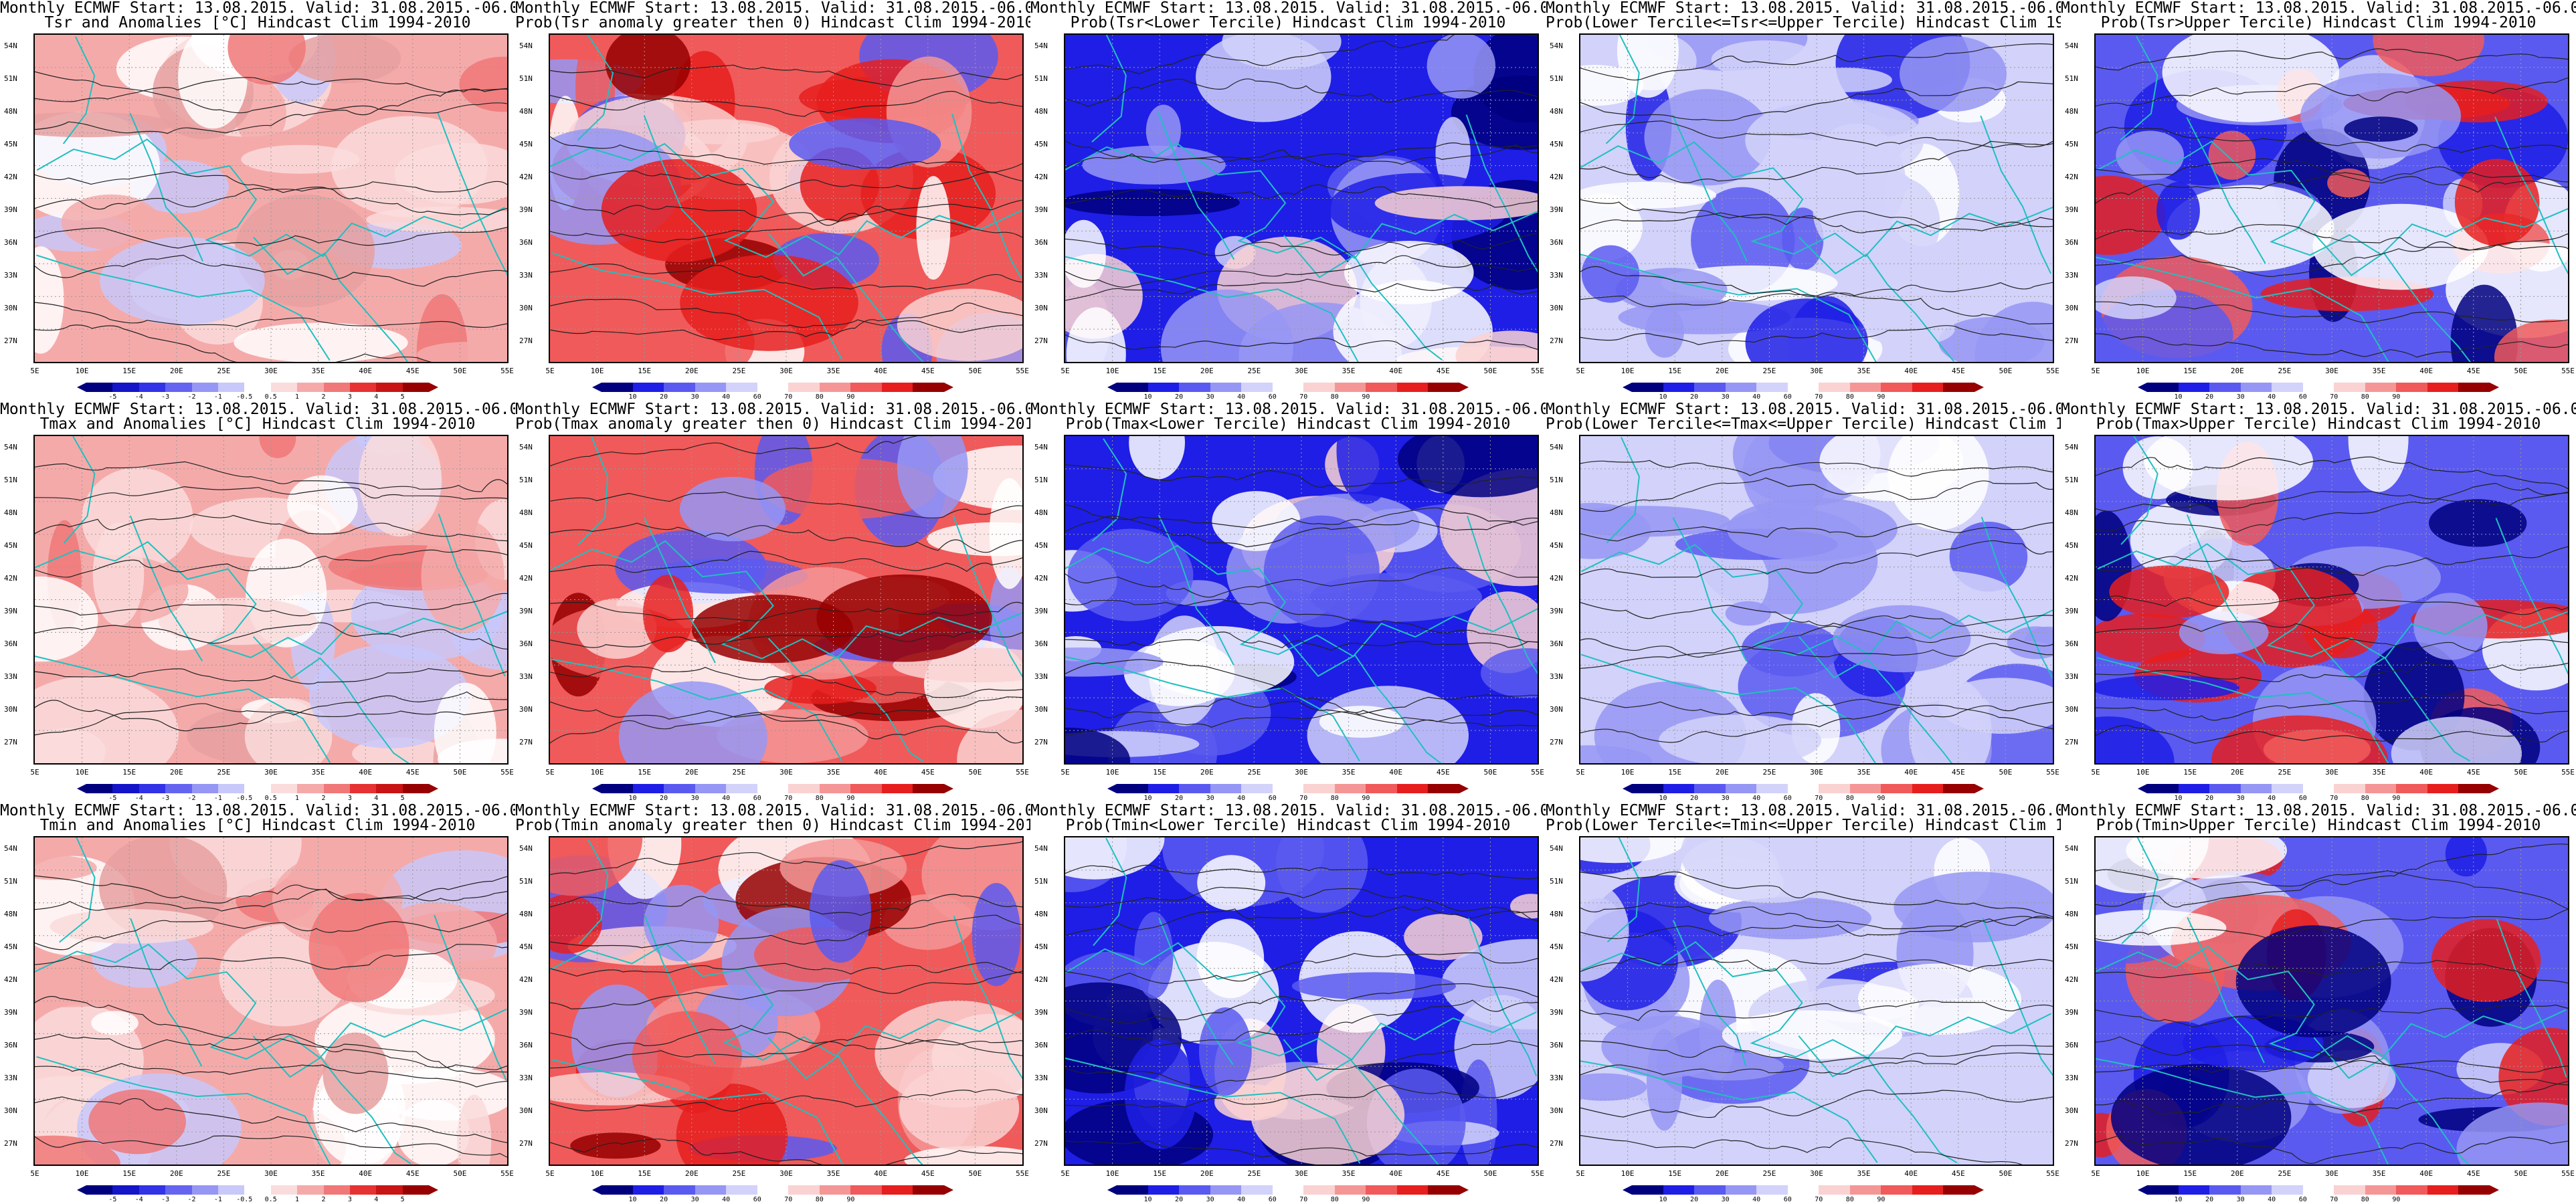  What do you see at coordinates (1241, 397) in the screenshot?
I see `colorbar-tick-label: 40` at bounding box center [1241, 397].